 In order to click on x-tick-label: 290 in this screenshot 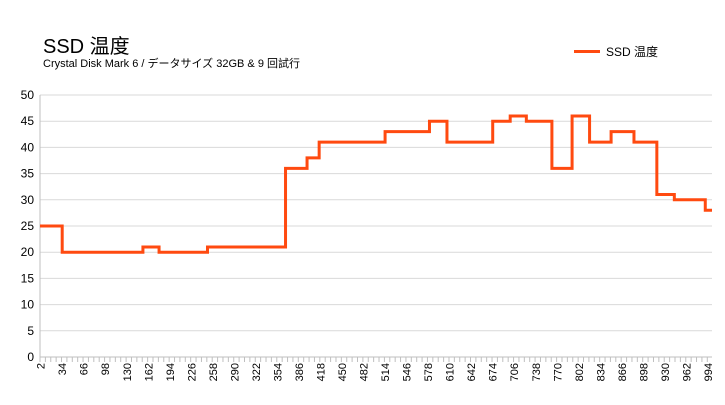, I will do `click(235, 372)`.